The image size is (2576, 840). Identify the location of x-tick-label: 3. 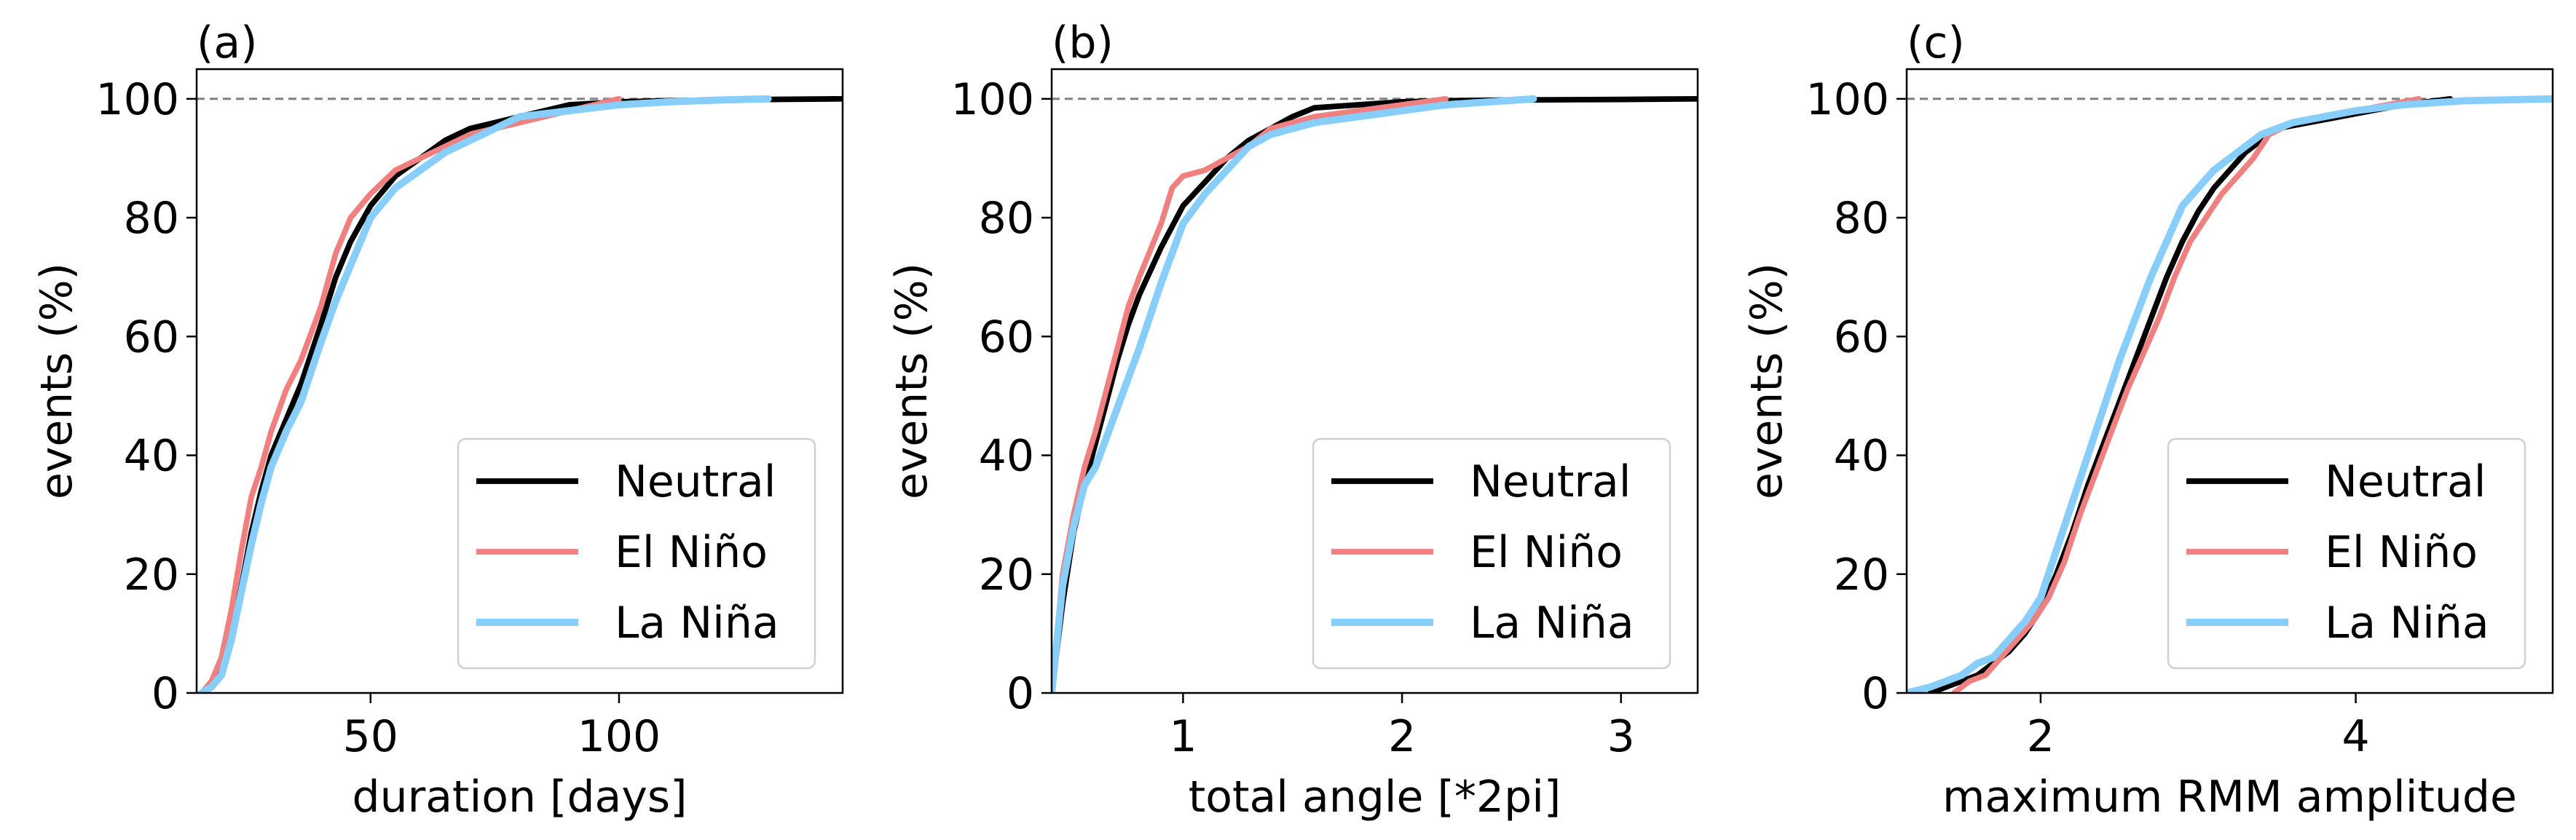
(1621, 736).